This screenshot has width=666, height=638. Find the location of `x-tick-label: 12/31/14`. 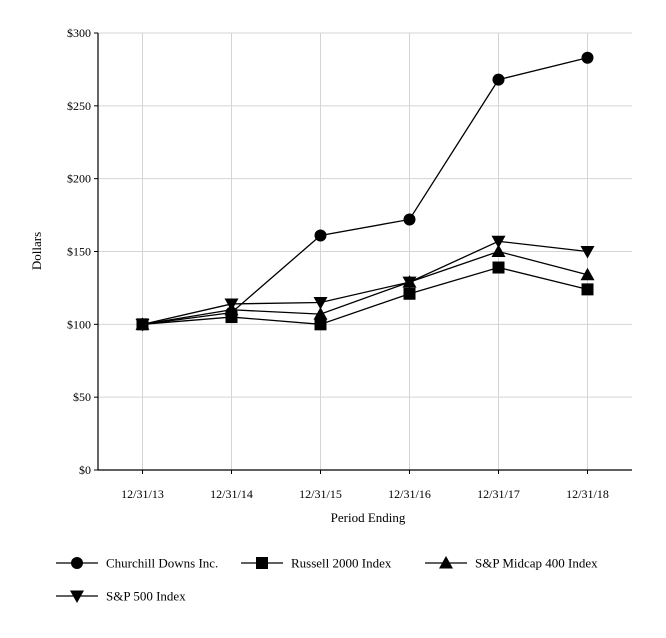

x-tick-label: 12/31/14 is located at coordinates (231, 494).